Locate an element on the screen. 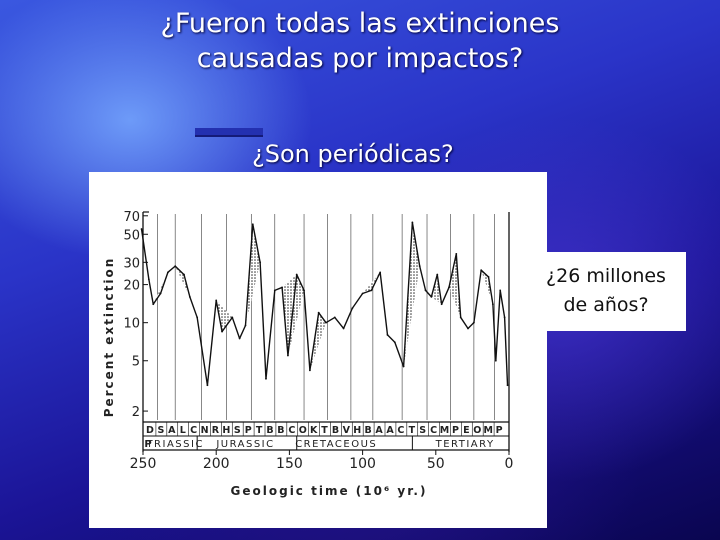 Image resolution: width=720 pixels, height=540 pixels. y-tick-label: 20 is located at coordinates (131, 286).